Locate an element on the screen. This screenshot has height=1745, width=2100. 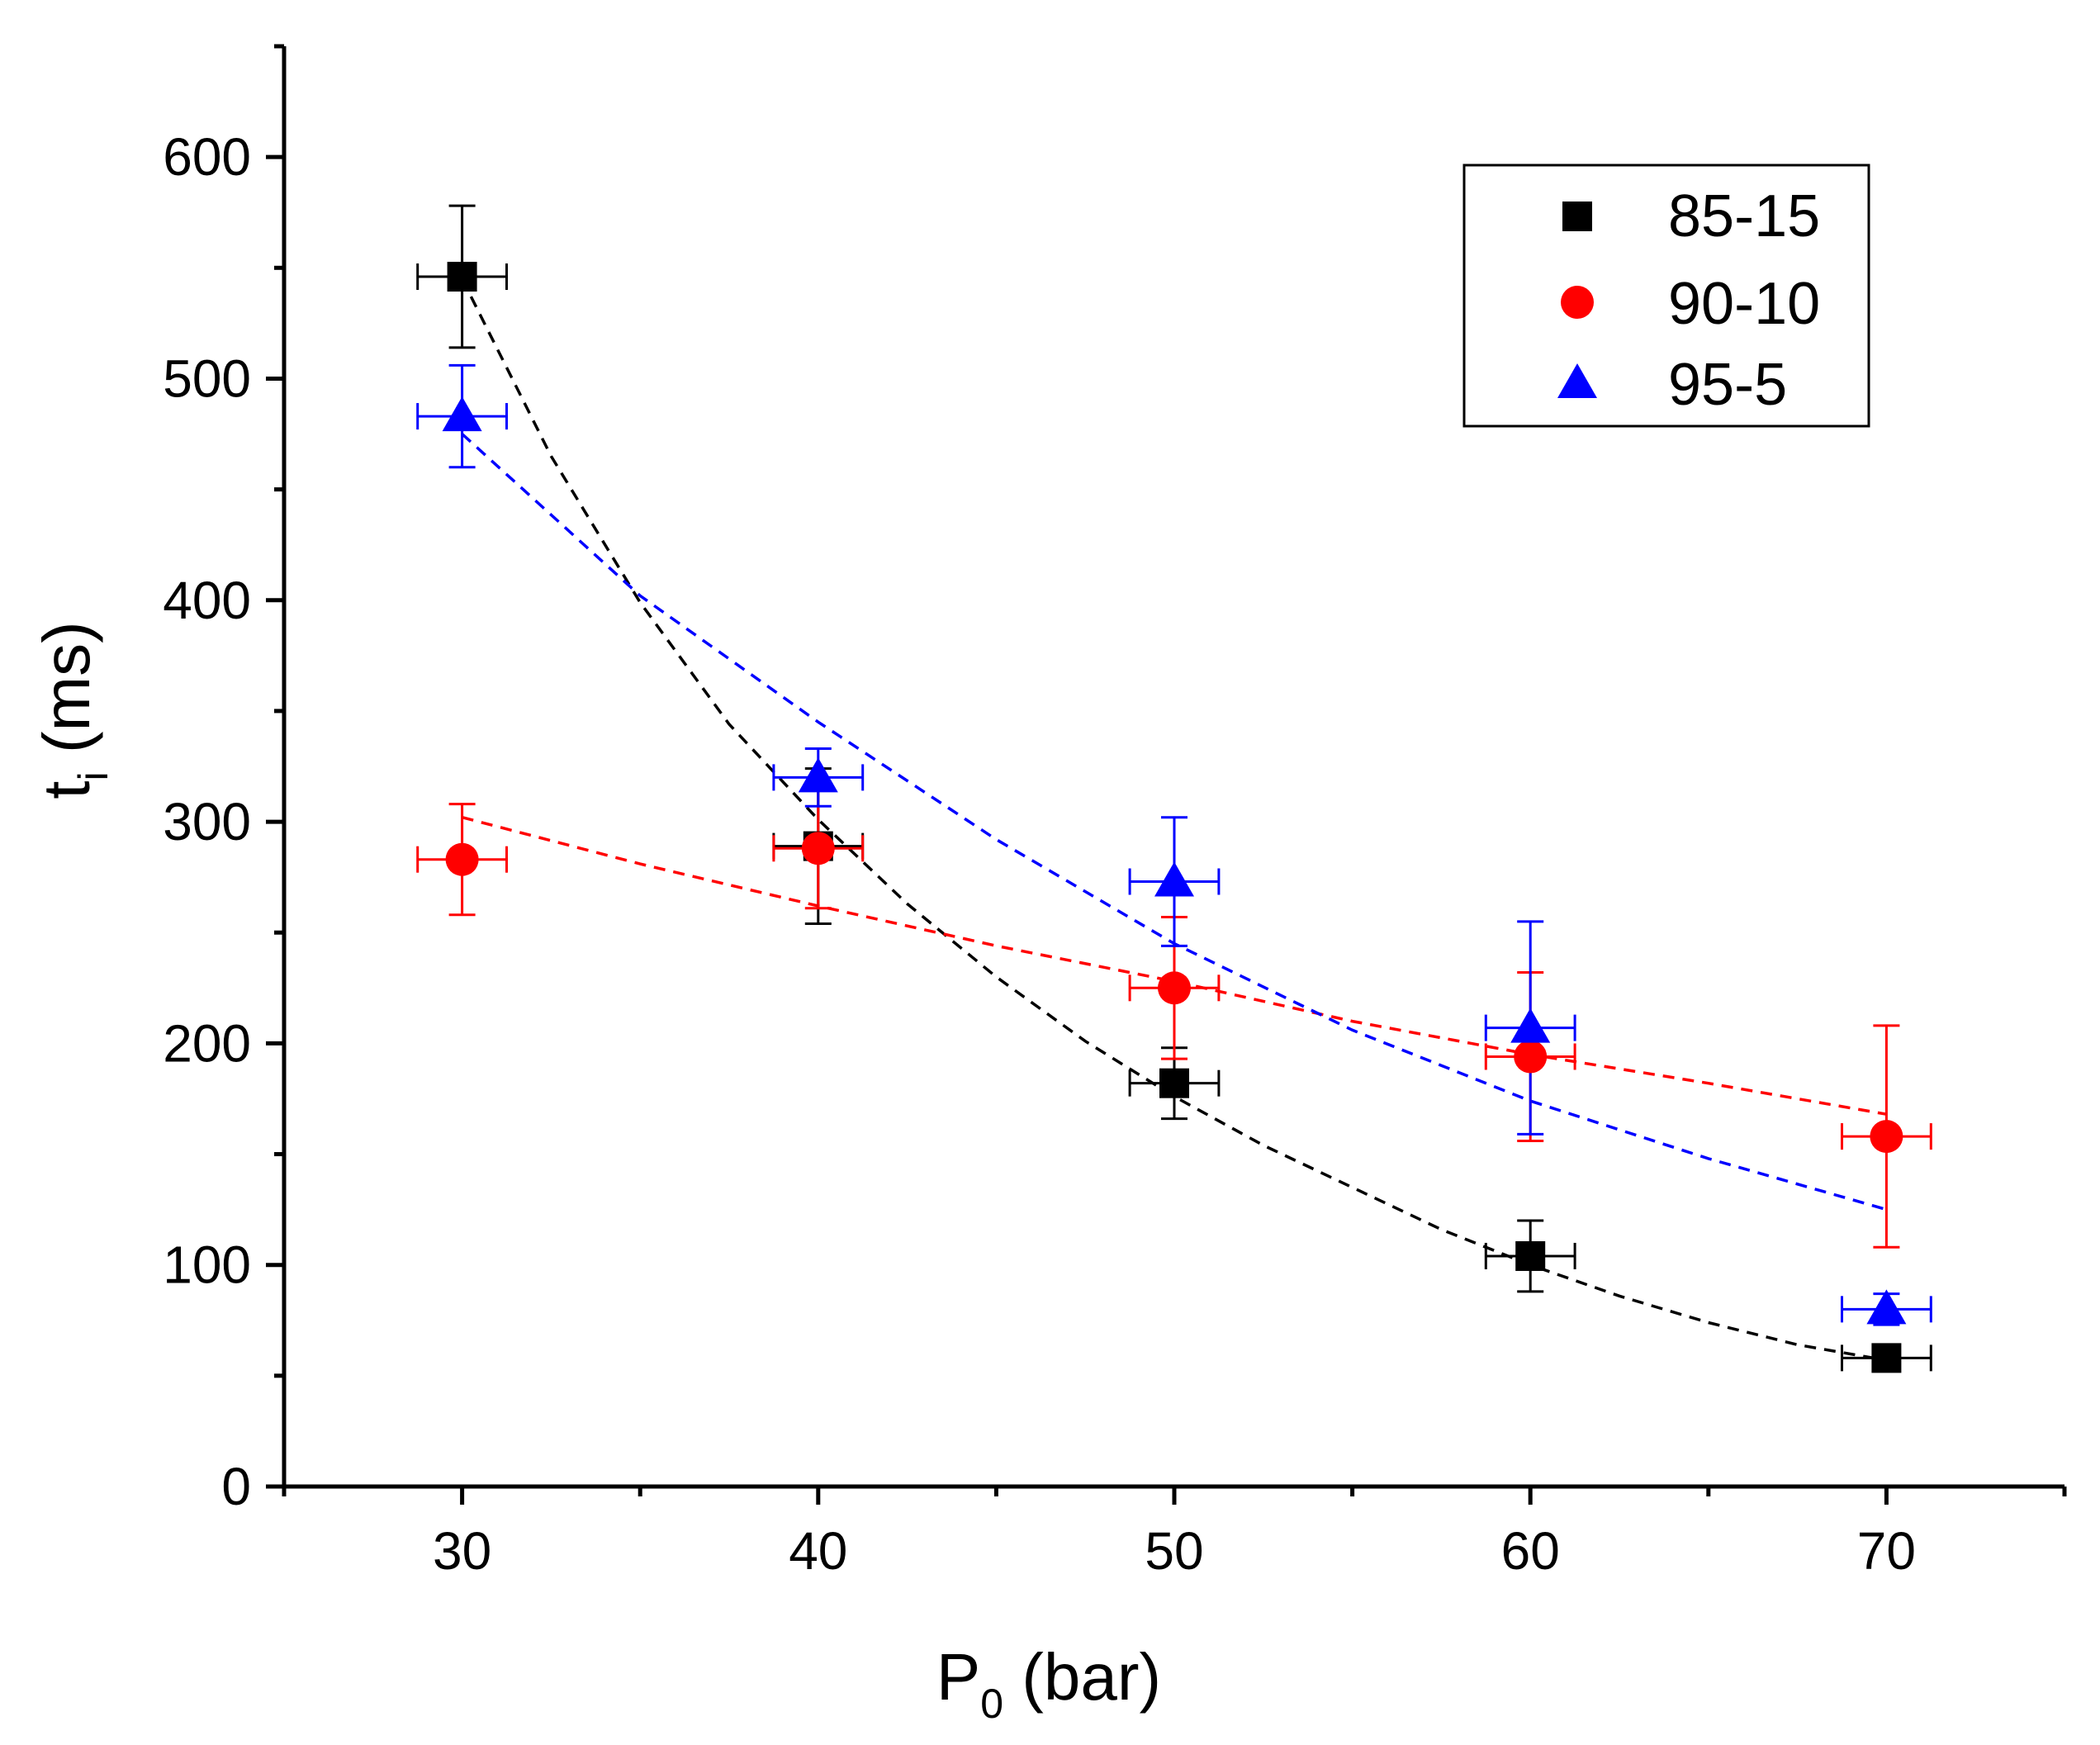
y-tick-label: 400 is located at coordinates (207, 600).